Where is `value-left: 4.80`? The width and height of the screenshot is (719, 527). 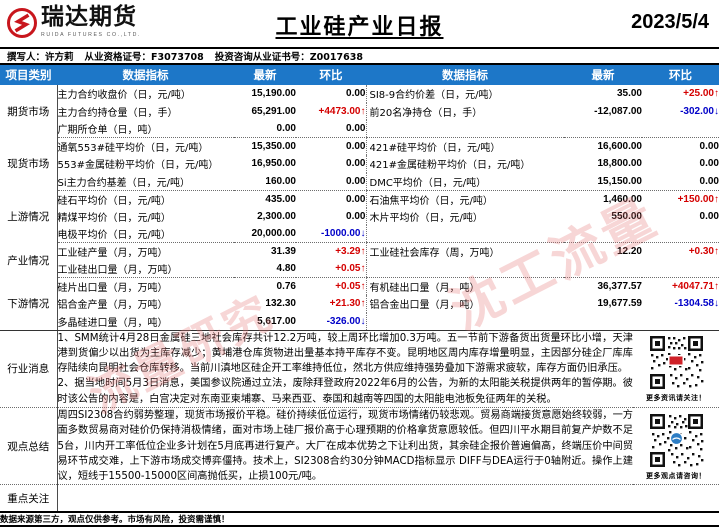 value-left: 4.80 is located at coordinates (265, 269).